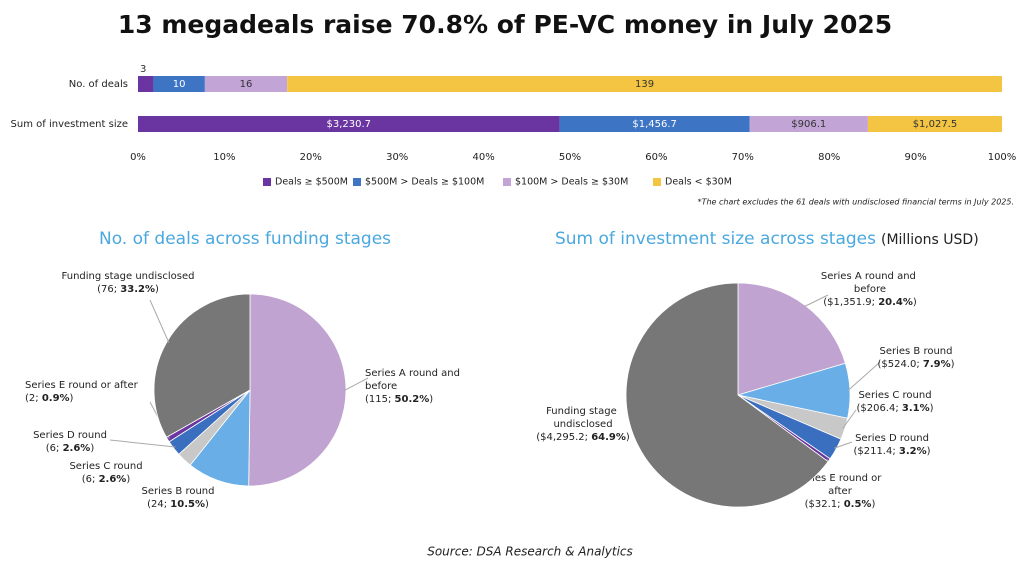  Describe the element at coordinates (311, 157) in the screenshot. I see `x-tick-label: 20%` at that location.